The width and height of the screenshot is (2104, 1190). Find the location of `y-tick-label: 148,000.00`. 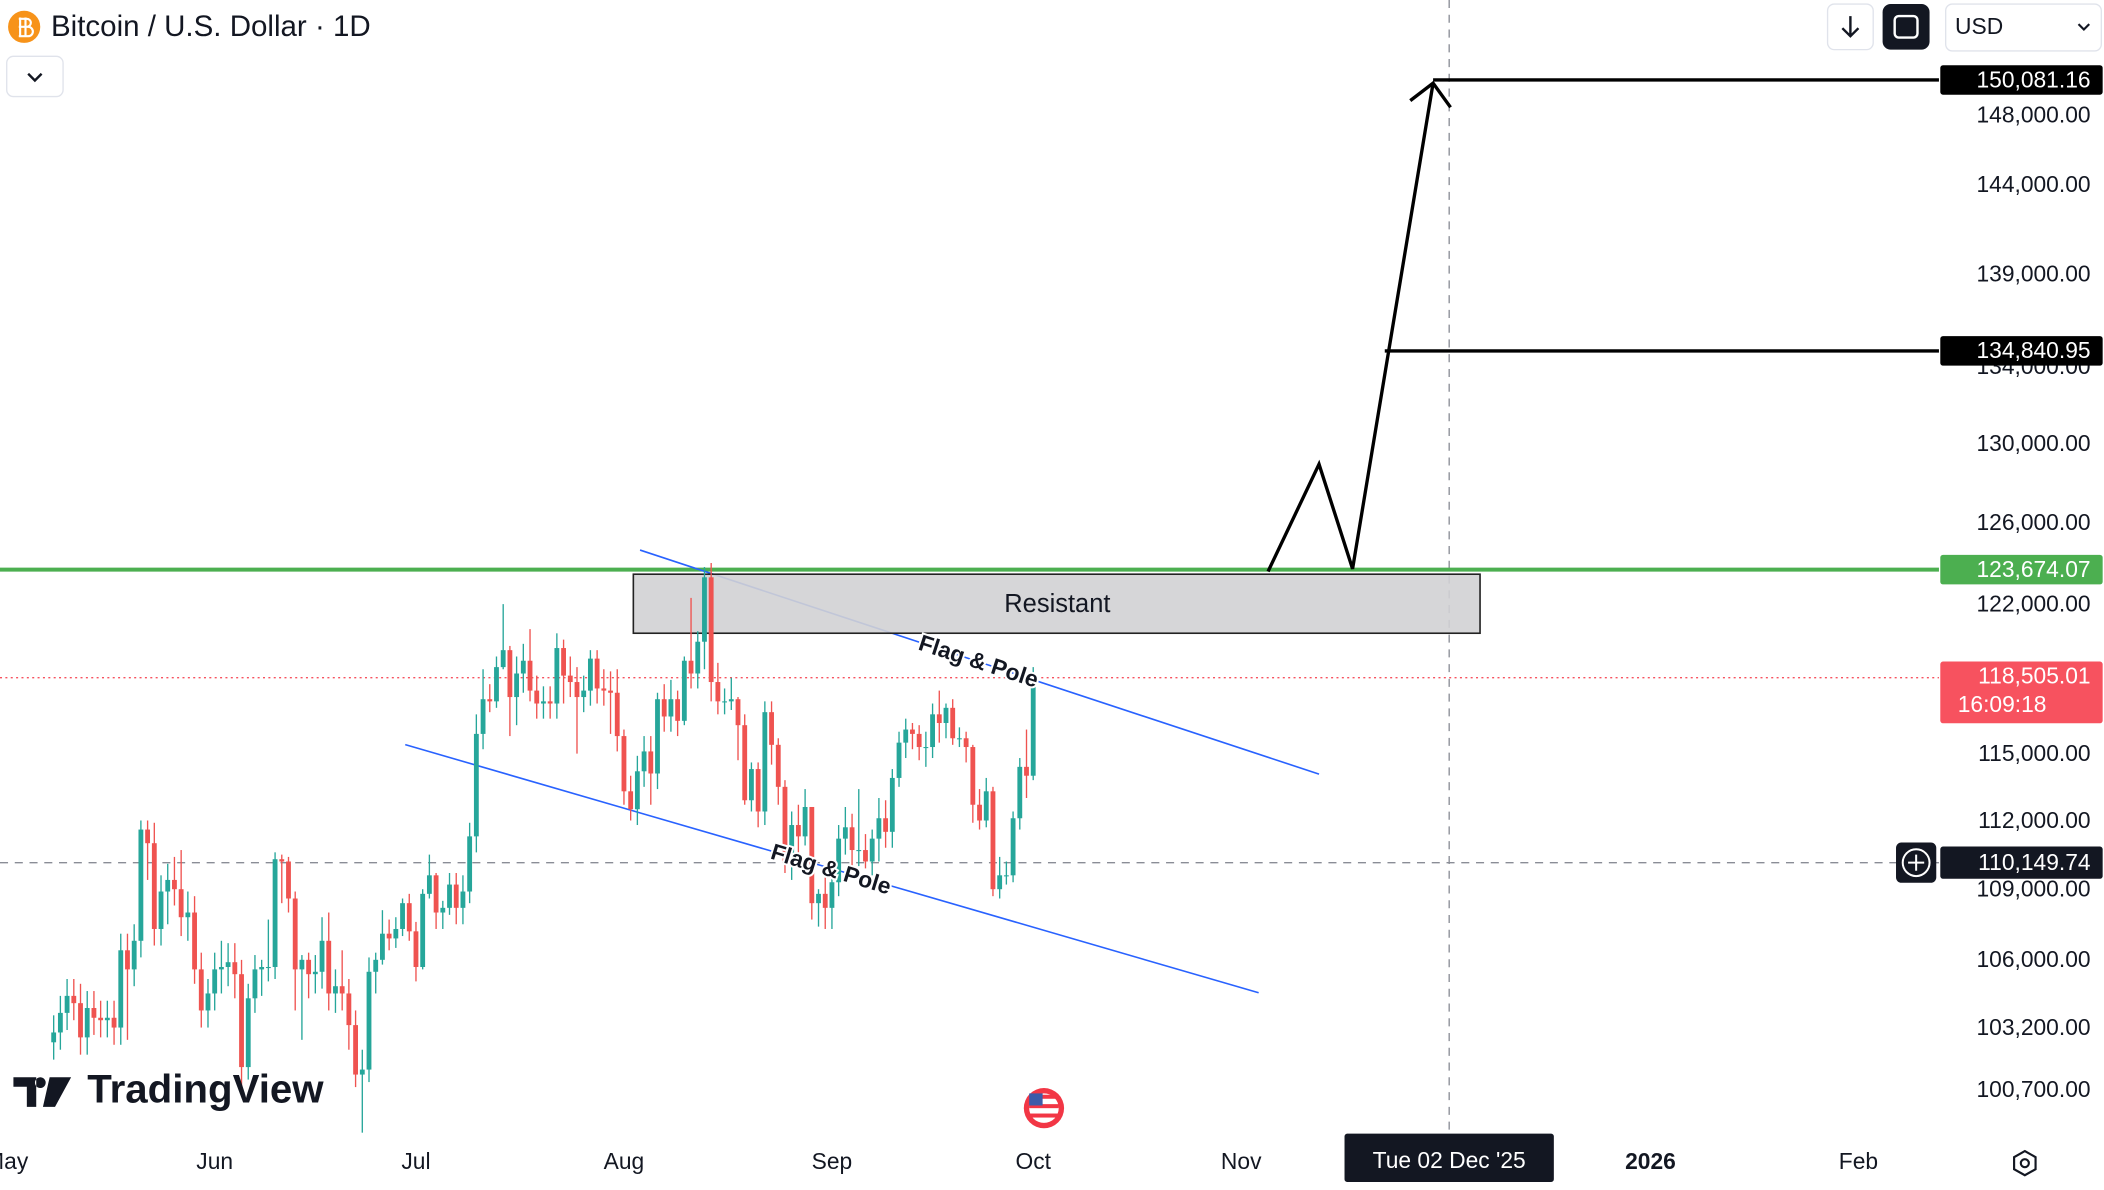

y-tick-label: 148,000.00 is located at coordinates (2033, 115).